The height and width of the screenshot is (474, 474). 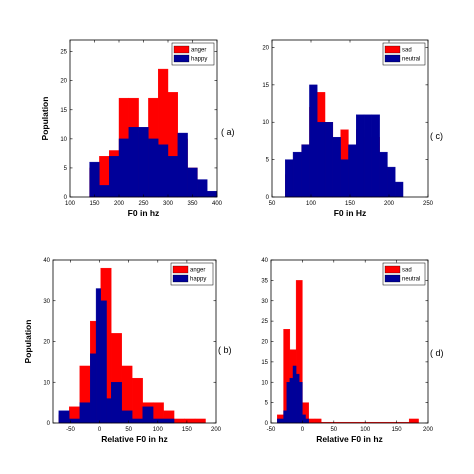 I want to click on x-tick-label: 350, so click(x=192, y=204).